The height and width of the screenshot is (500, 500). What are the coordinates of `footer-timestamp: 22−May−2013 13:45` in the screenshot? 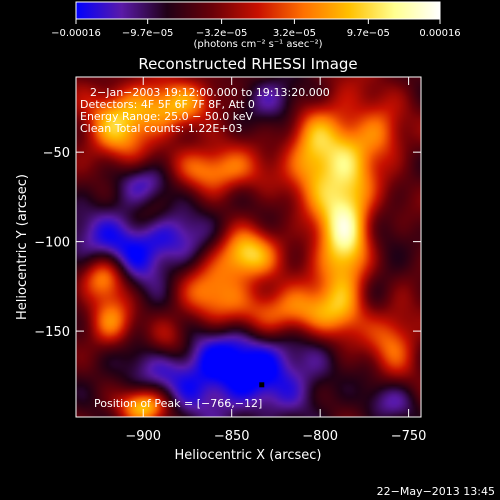 It's located at (436, 491).